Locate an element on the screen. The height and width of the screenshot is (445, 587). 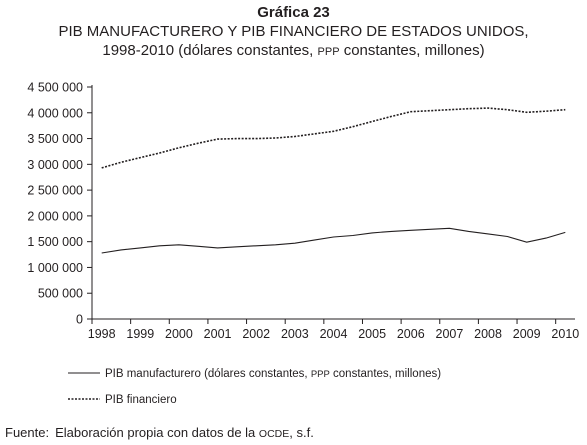
source-label: Fuente: is located at coordinates (27, 432).